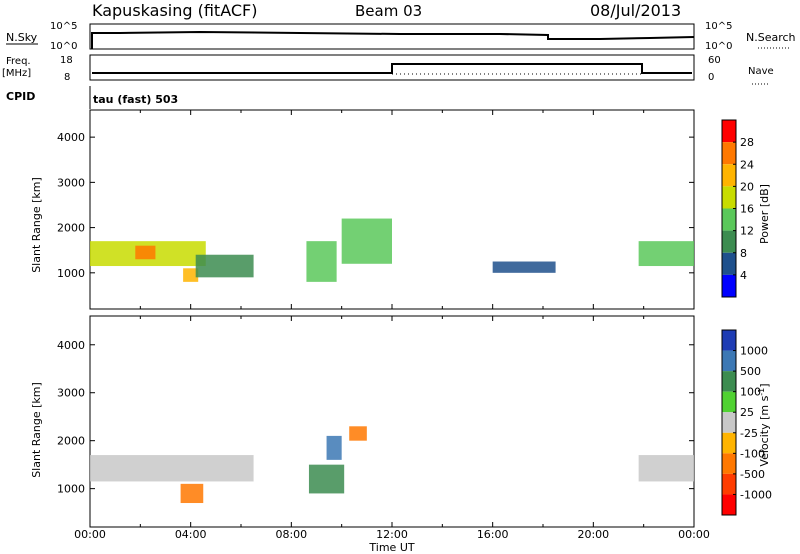  I want to click on x-tick-label: 12:00, so click(392, 534).